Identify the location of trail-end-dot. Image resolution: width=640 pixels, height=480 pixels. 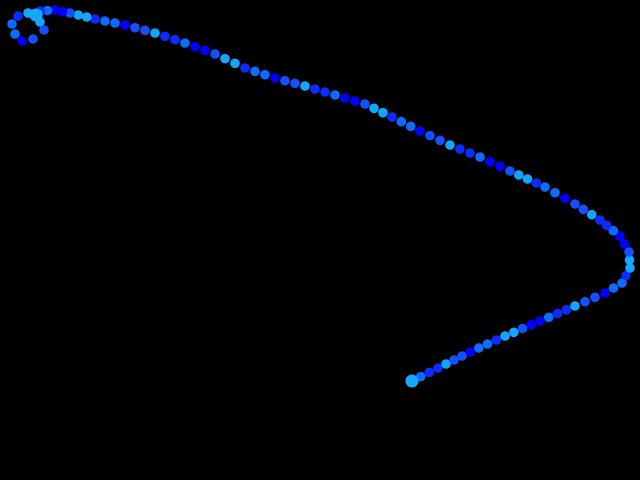
(36, 15).